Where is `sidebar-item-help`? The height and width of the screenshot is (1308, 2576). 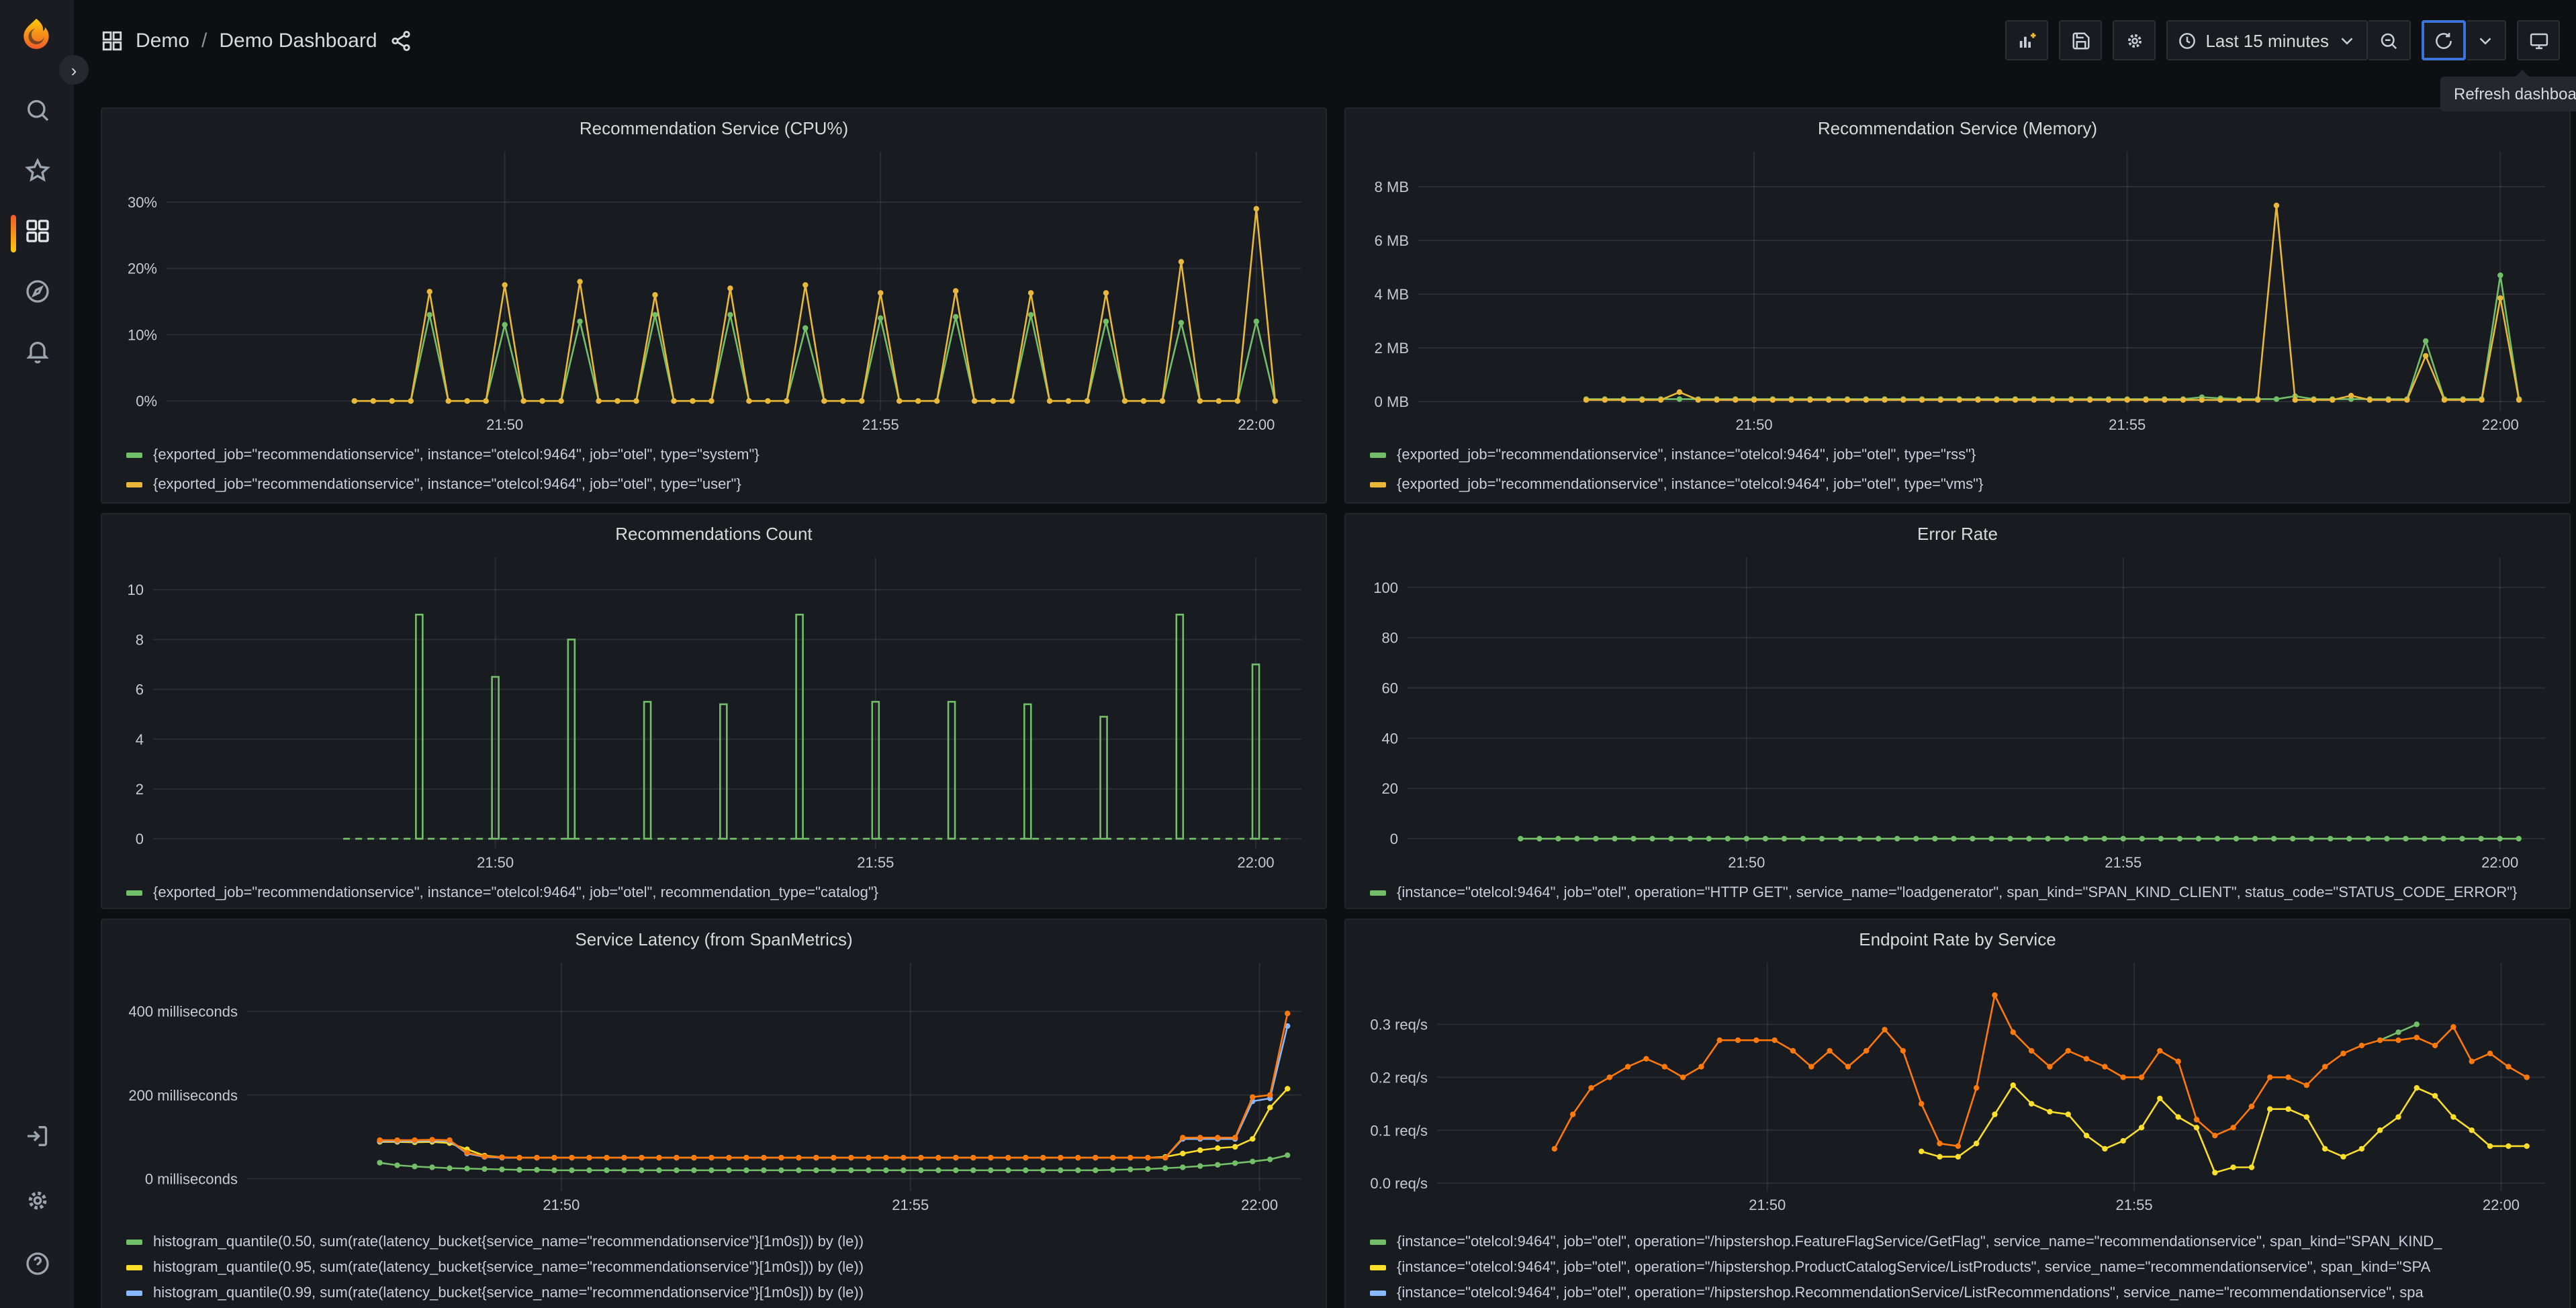 sidebar-item-help is located at coordinates (37, 1267).